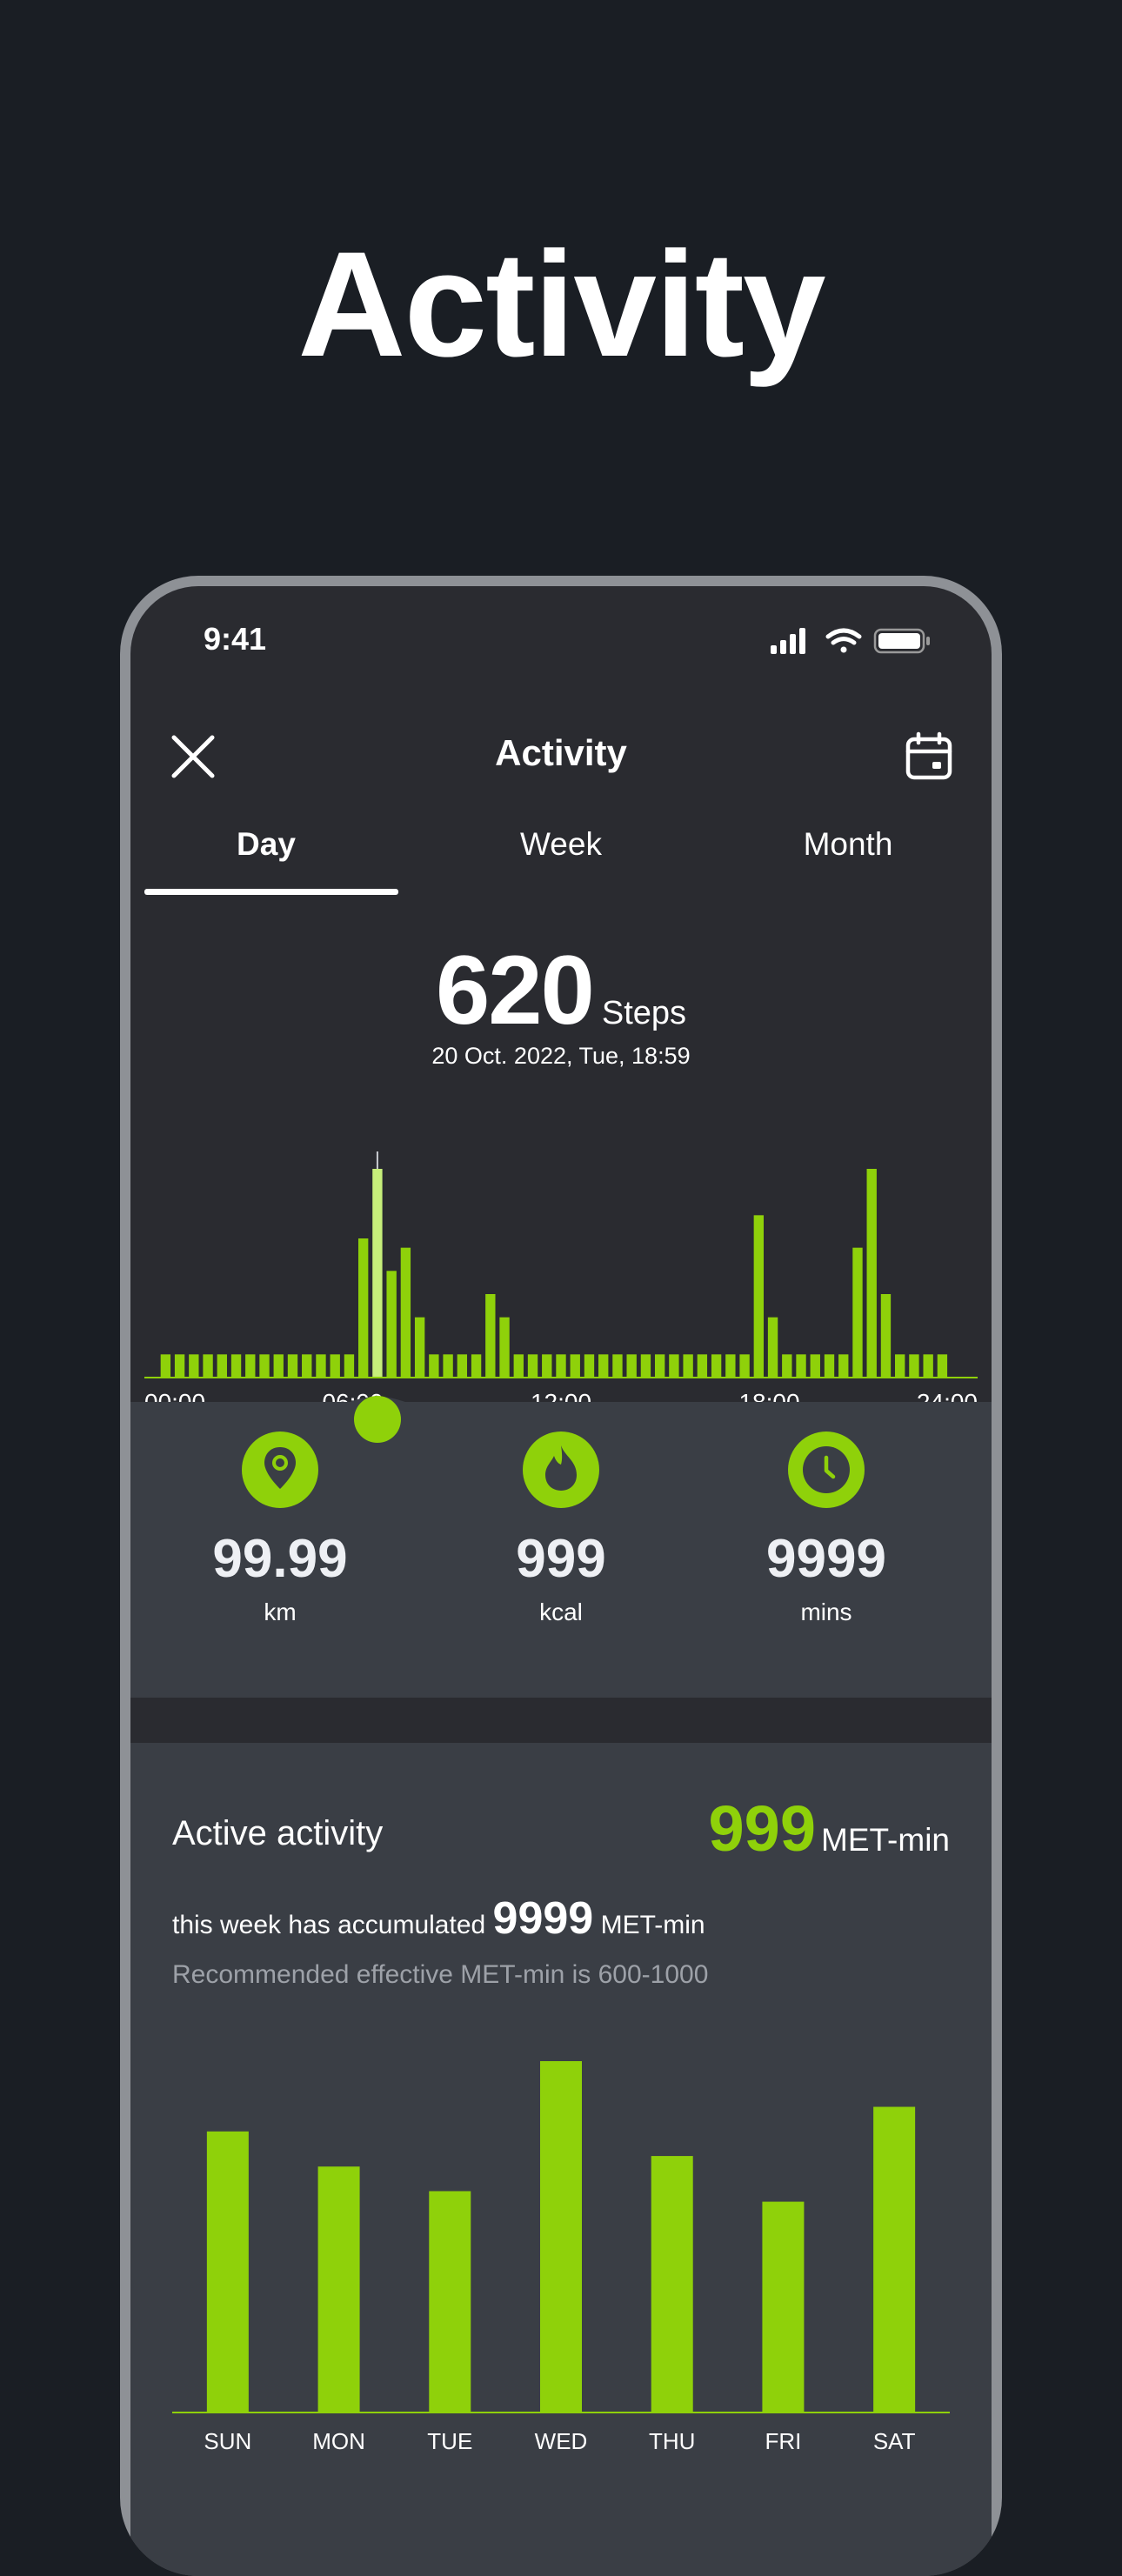 Image resolution: width=1122 pixels, height=2576 pixels. Describe the element at coordinates (783, 2441) in the screenshot. I see `day-label: FRI` at that location.